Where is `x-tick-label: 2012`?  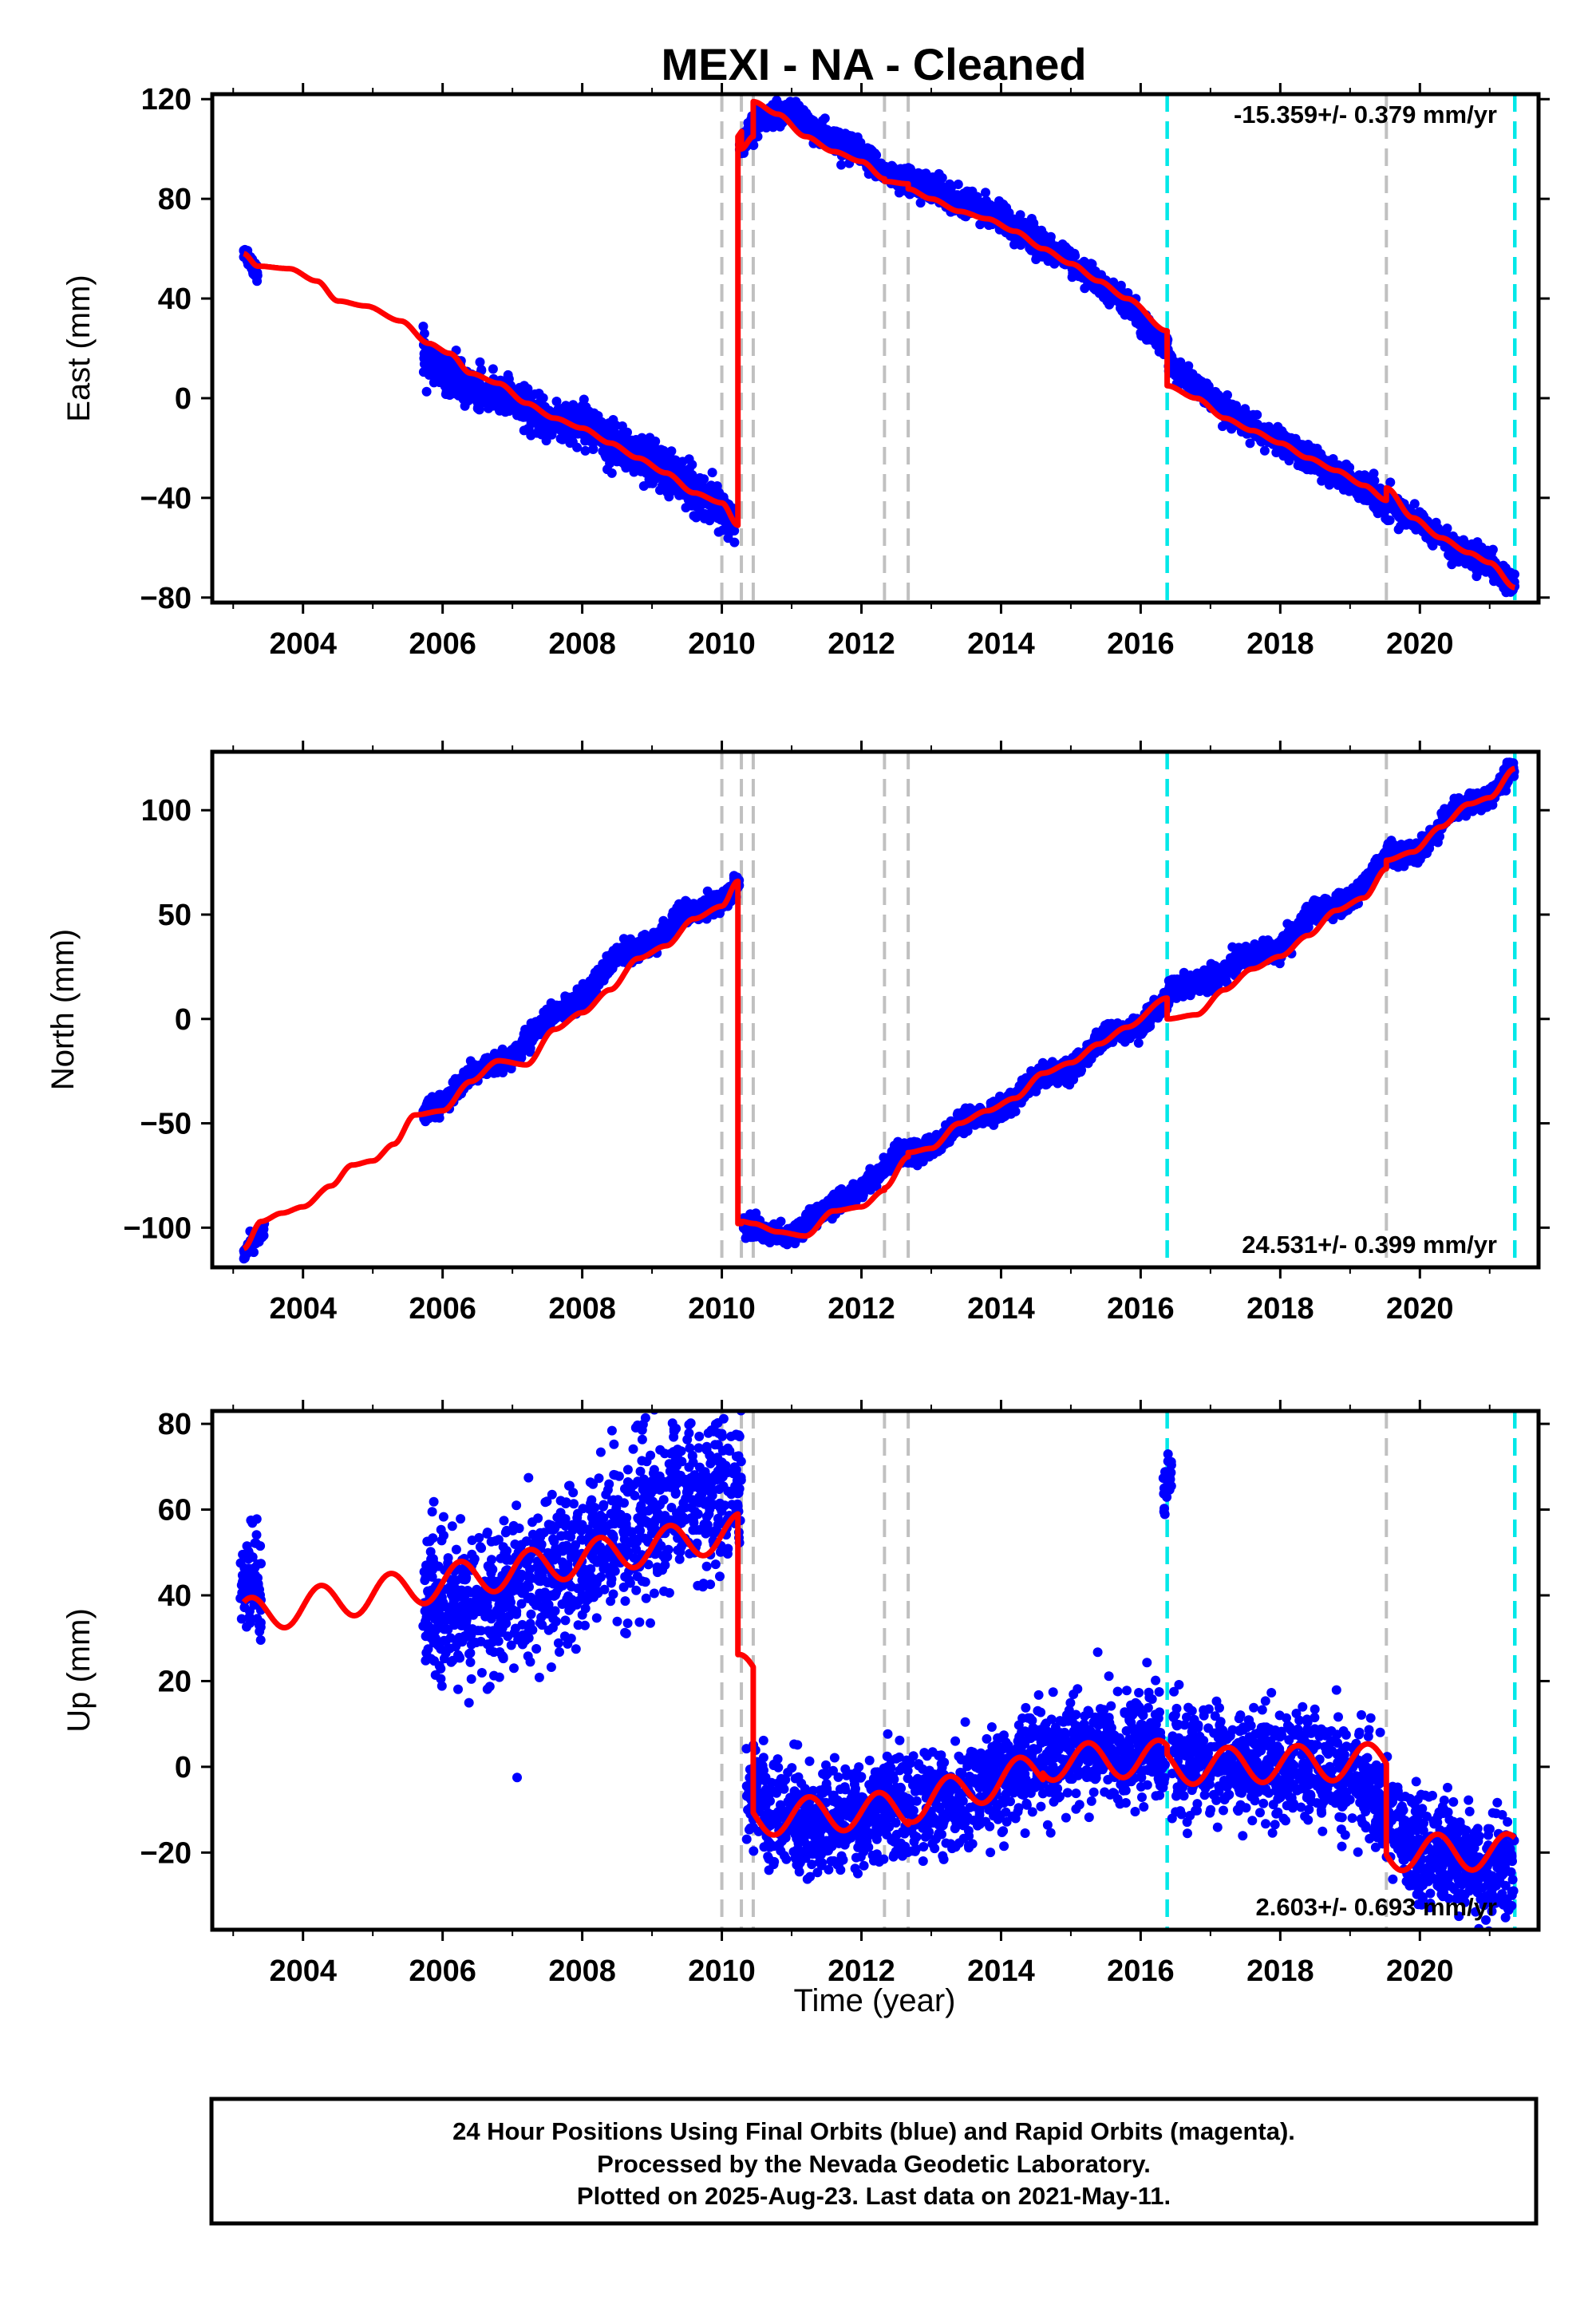 x-tick-label: 2012 is located at coordinates (861, 644).